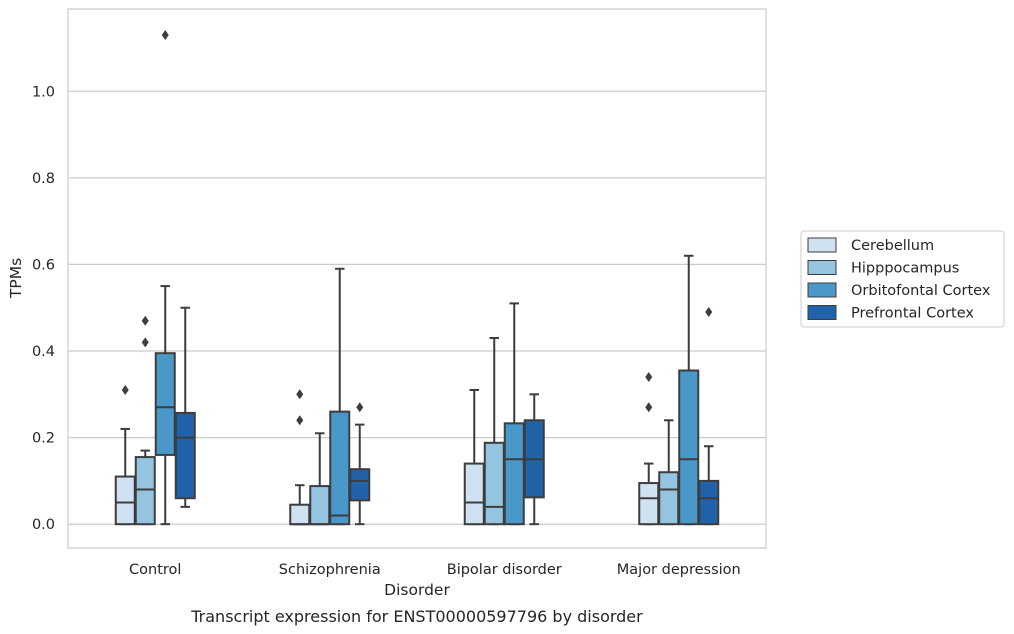  Describe the element at coordinates (504, 570) in the screenshot. I see `x-tick-label: Bipolar disorder` at that location.